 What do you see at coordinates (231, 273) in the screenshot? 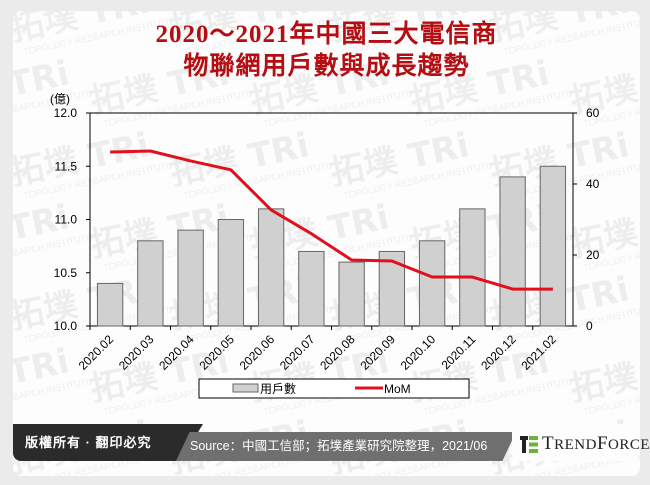
I see `bar-2020.05` at bounding box center [231, 273].